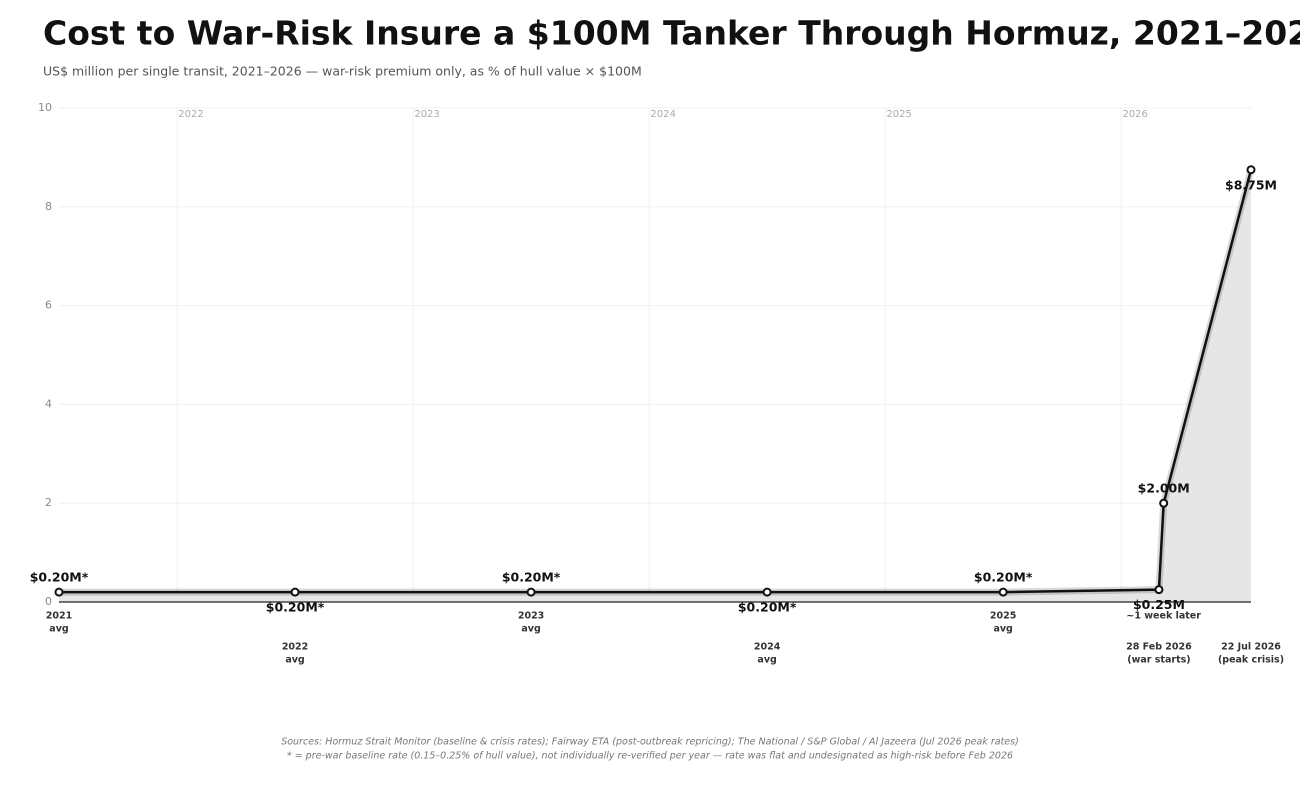 The height and width of the screenshot is (786, 1300). What do you see at coordinates (1164, 488) in the screenshot?
I see `data-label: $2.00M` at bounding box center [1164, 488].